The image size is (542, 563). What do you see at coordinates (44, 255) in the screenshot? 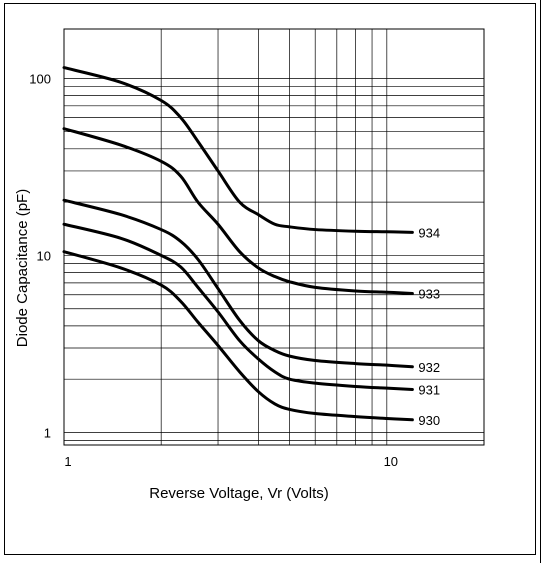
I see `y-tick-label: 10` at bounding box center [44, 255].